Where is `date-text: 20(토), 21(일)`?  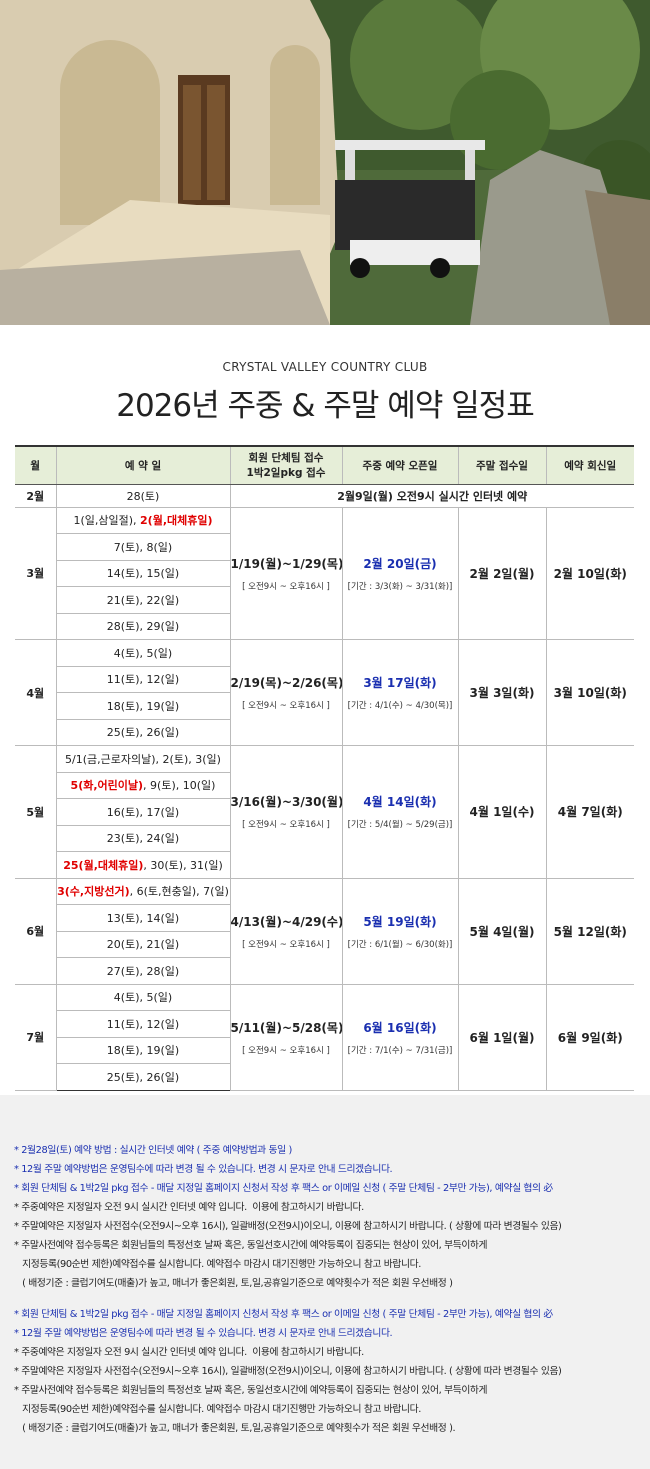 date-text: 20(토), 21(일) is located at coordinates (143, 945).